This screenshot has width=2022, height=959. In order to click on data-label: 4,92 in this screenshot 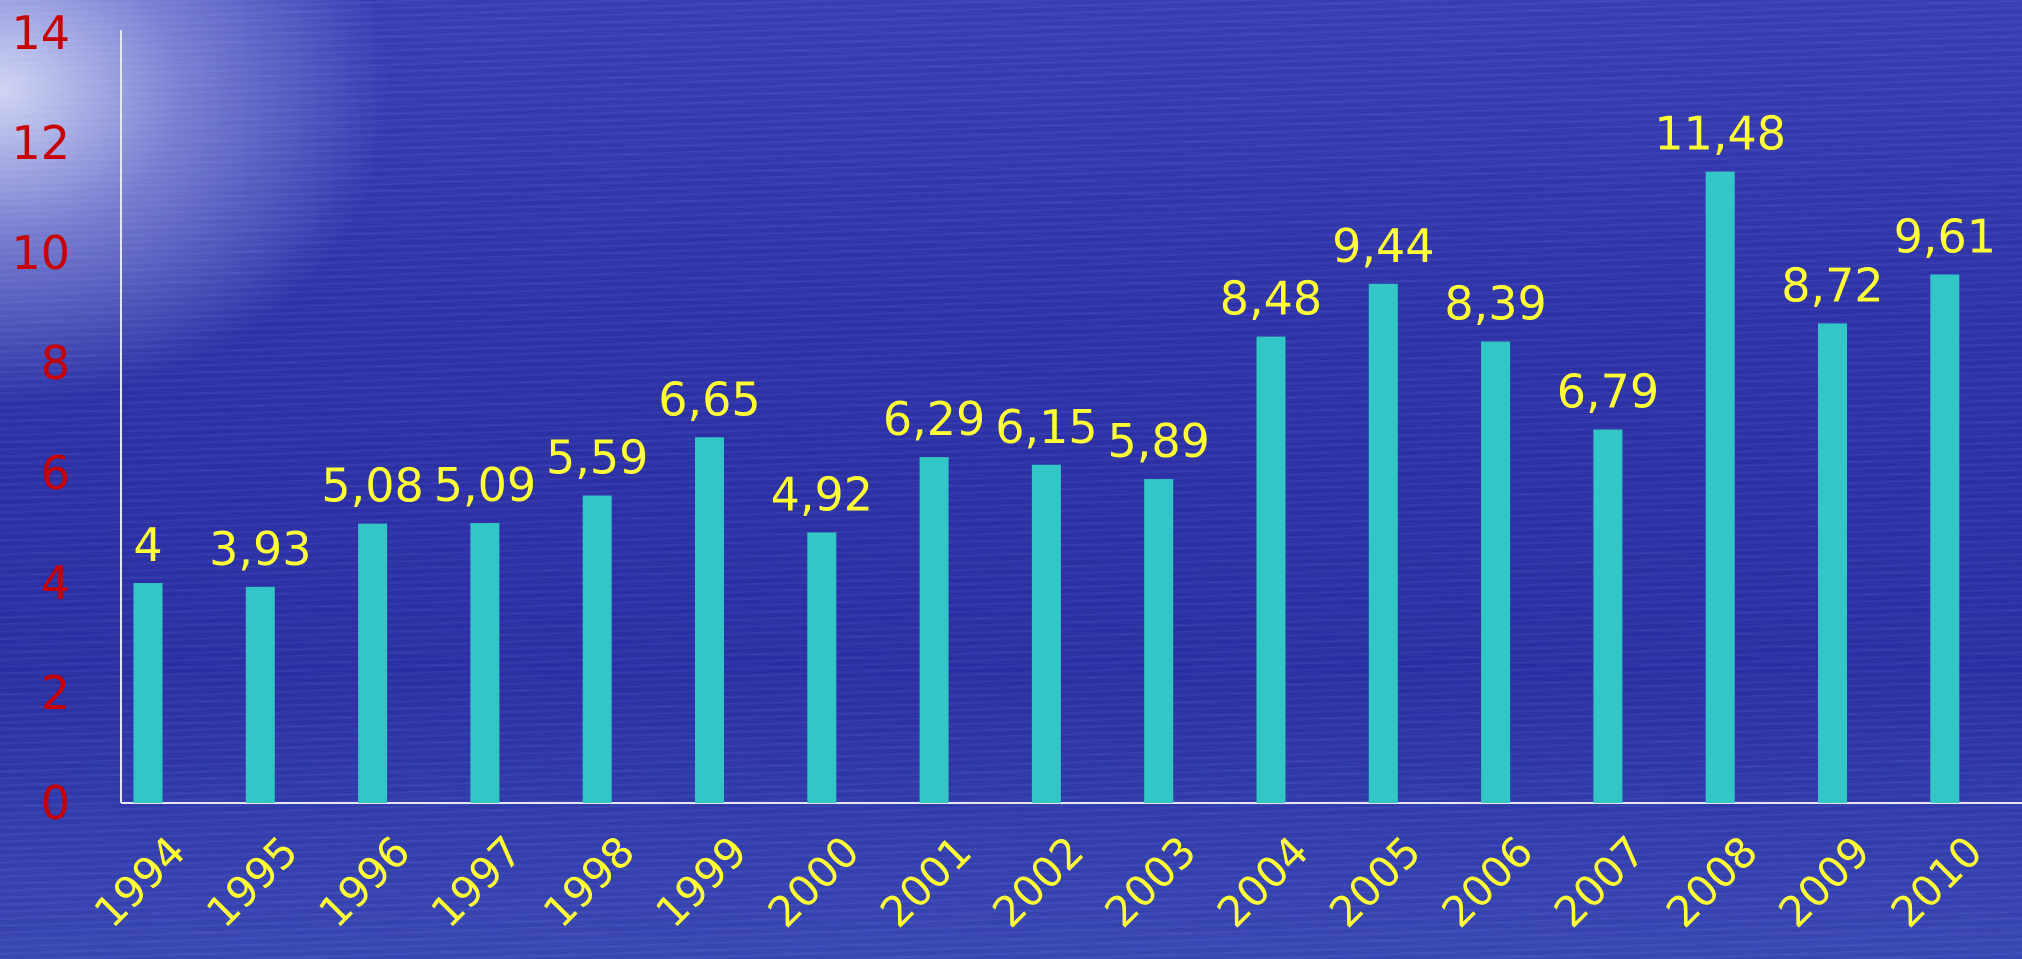, I will do `click(822, 494)`.